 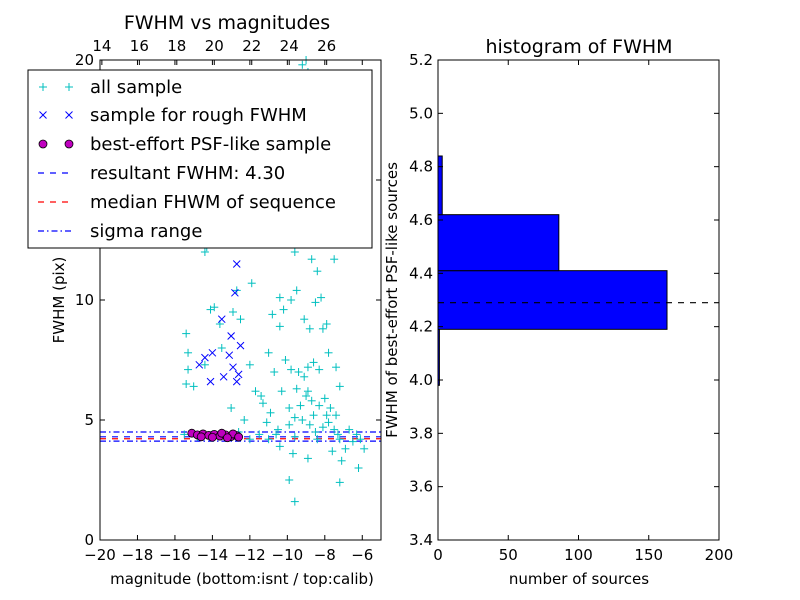 What do you see at coordinates (213, 202) in the screenshot?
I see `legend-label-median-fwhm: median FHWM of sequence` at bounding box center [213, 202].